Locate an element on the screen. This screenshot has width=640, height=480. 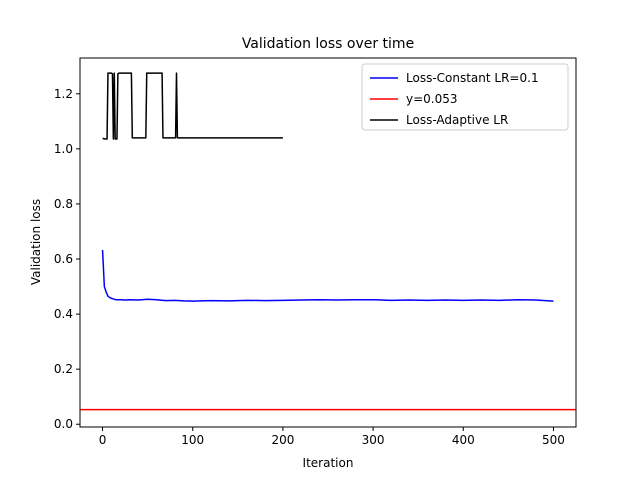
y-tick-label: 1.0 is located at coordinates (63, 149).